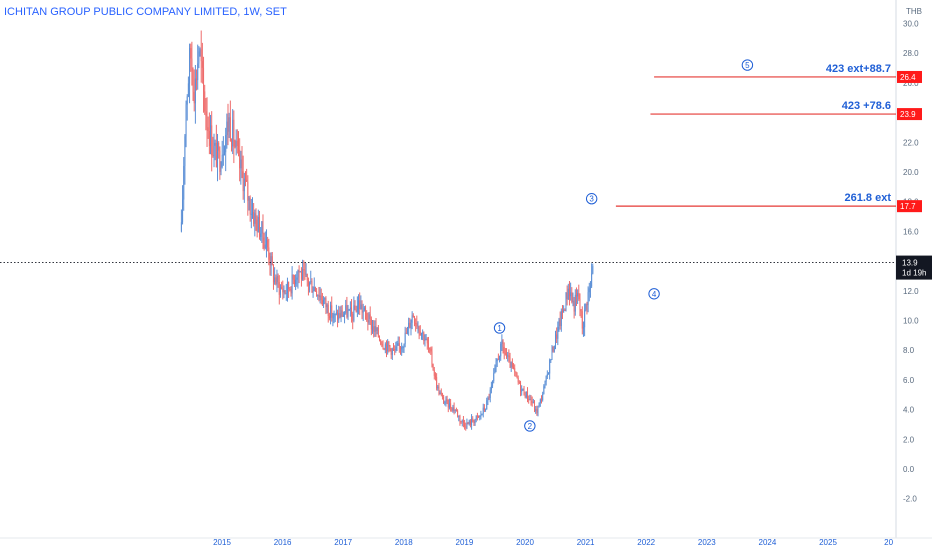  I want to click on y-tick-label: 8.0, so click(909, 350).